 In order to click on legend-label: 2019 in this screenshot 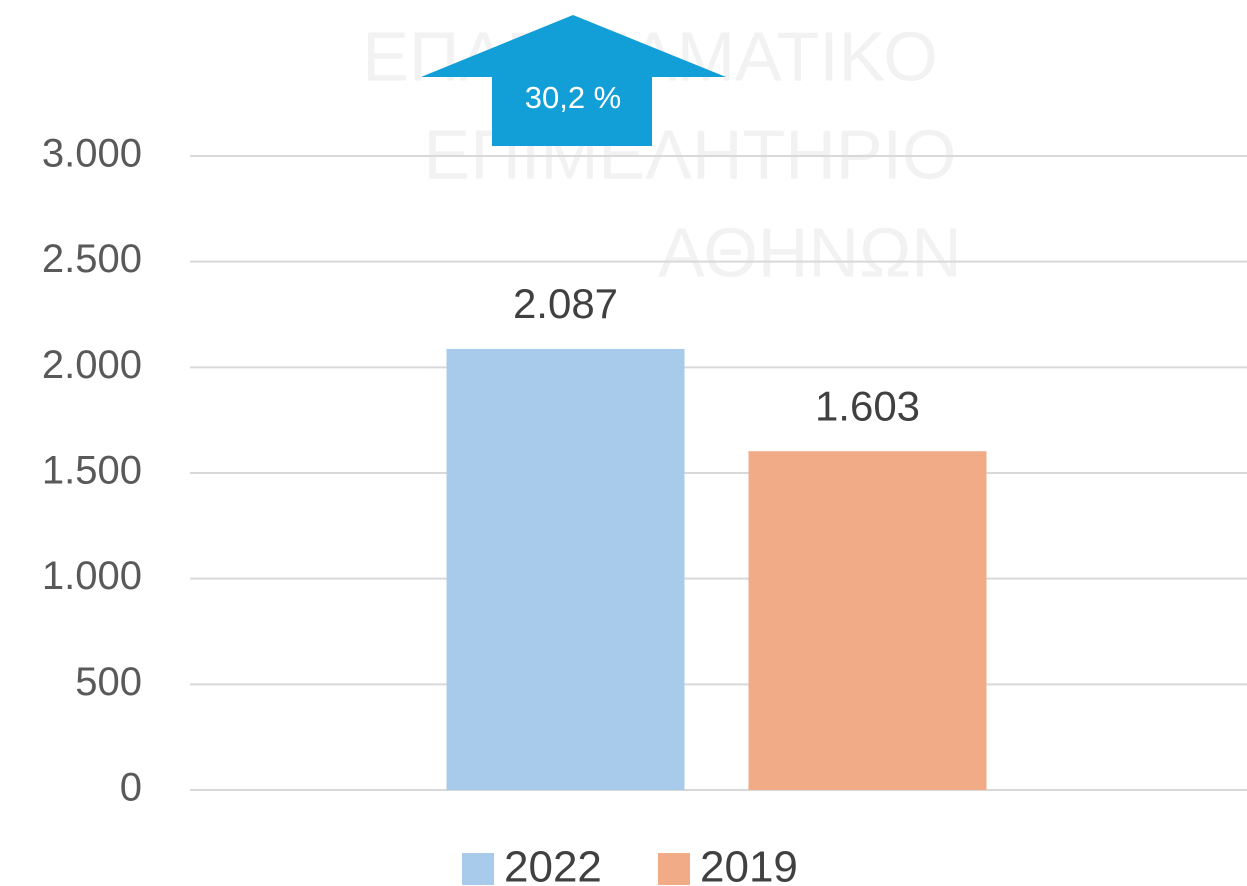, I will do `click(749, 864)`.